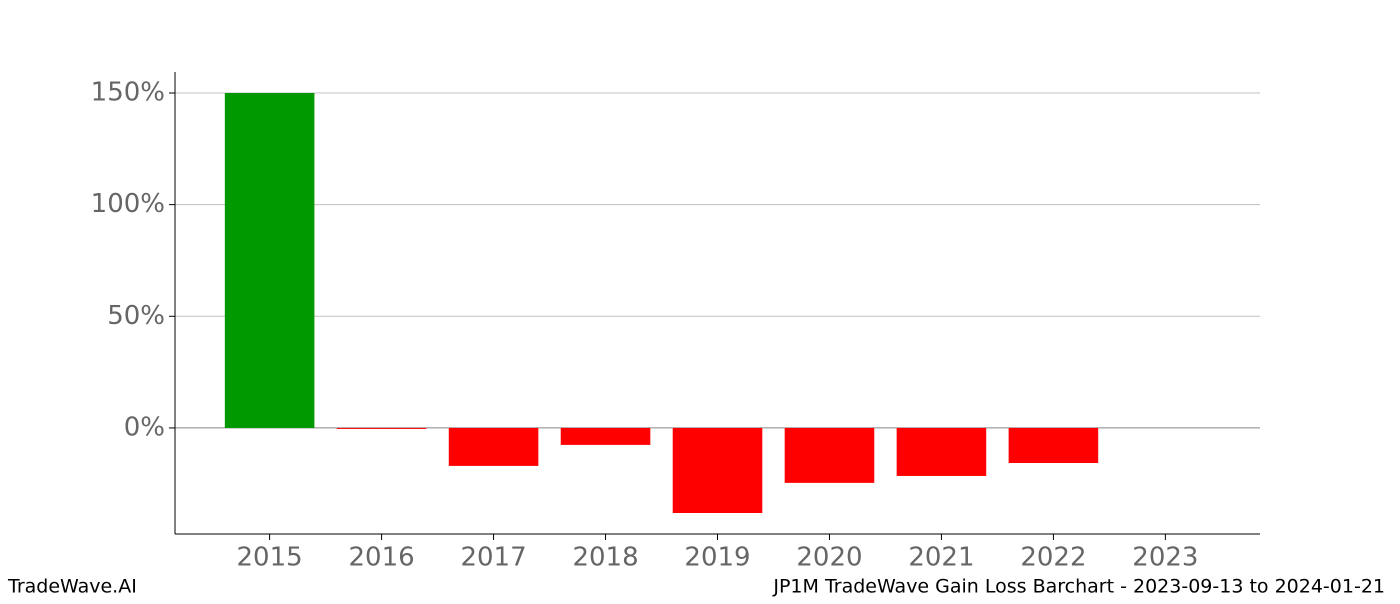 The image size is (1400, 604). Describe the element at coordinates (72, 587) in the screenshot. I see `brand: TradeWave.AI` at that location.